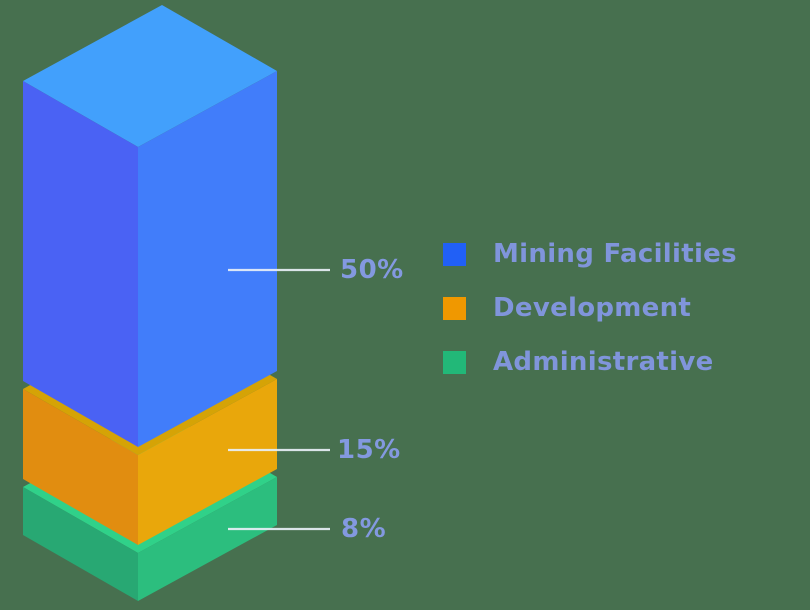  What do you see at coordinates (207, 539) in the screenshot?
I see `segment-administrative-right-face` at bounding box center [207, 539].